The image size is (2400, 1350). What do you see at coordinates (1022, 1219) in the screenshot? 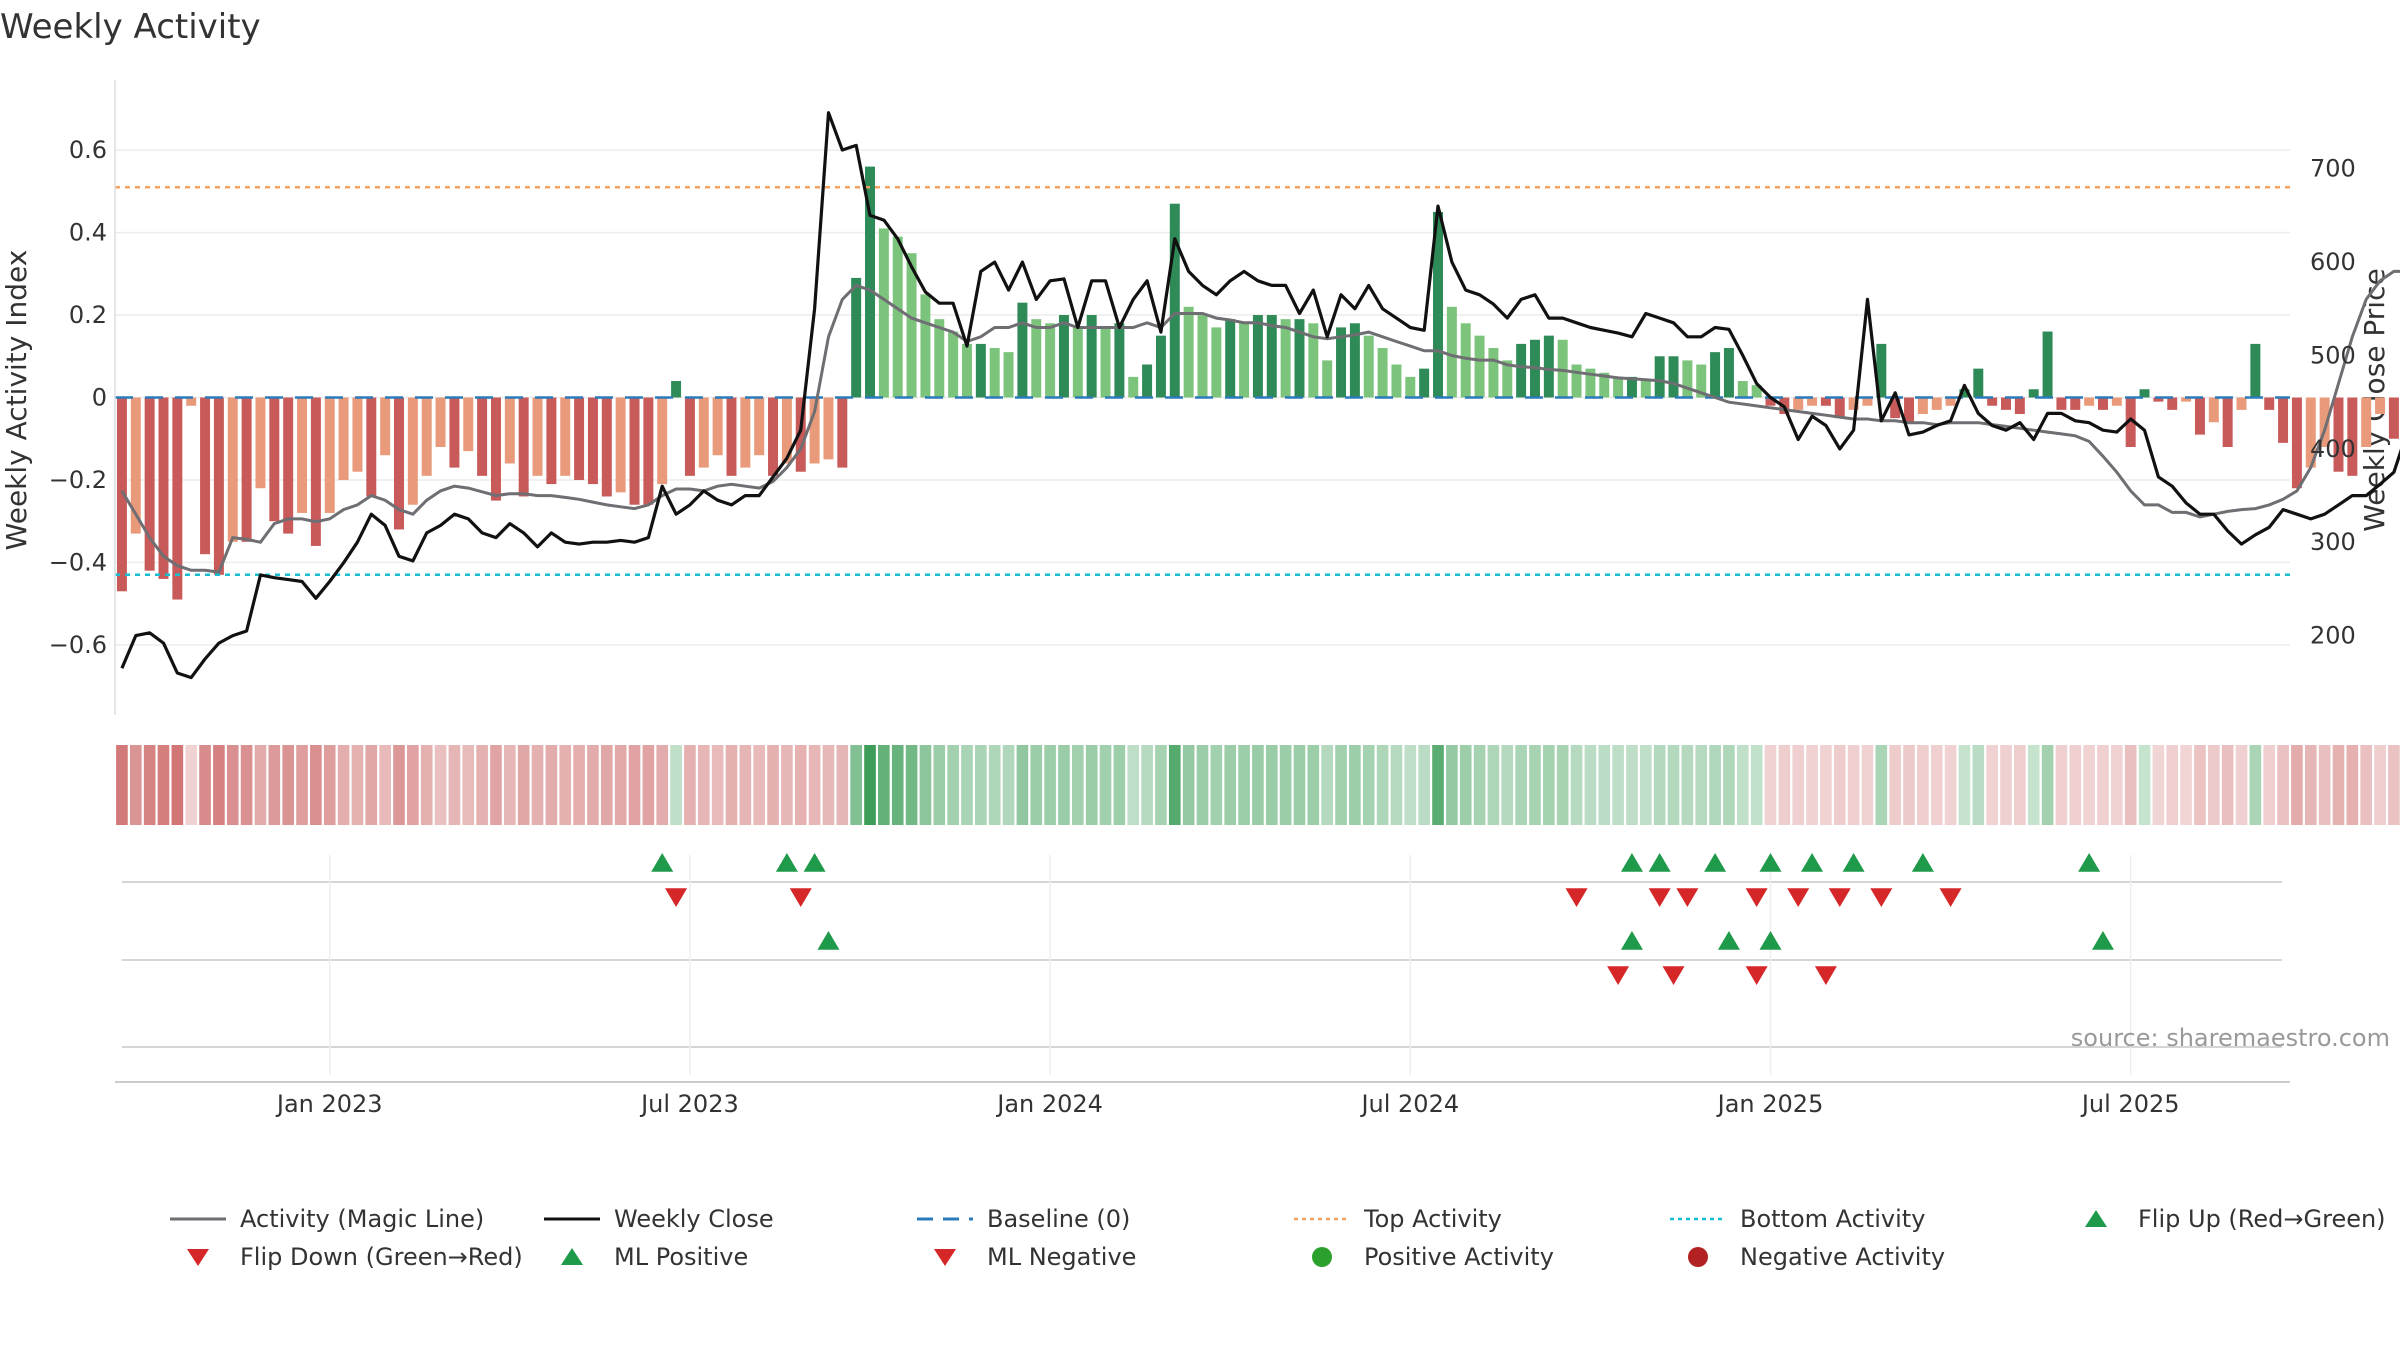
I see `legend-item: Baseline (0)` at bounding box center [1022, 1219].